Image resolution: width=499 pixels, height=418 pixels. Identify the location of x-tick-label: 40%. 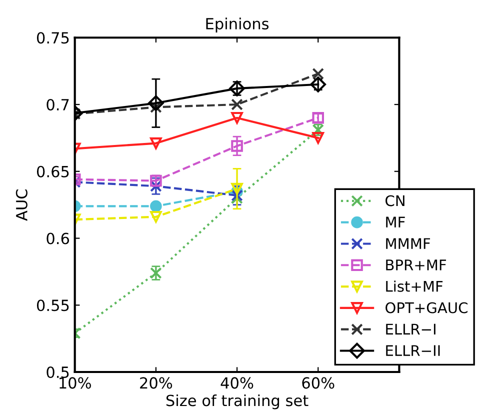
(237, 383).